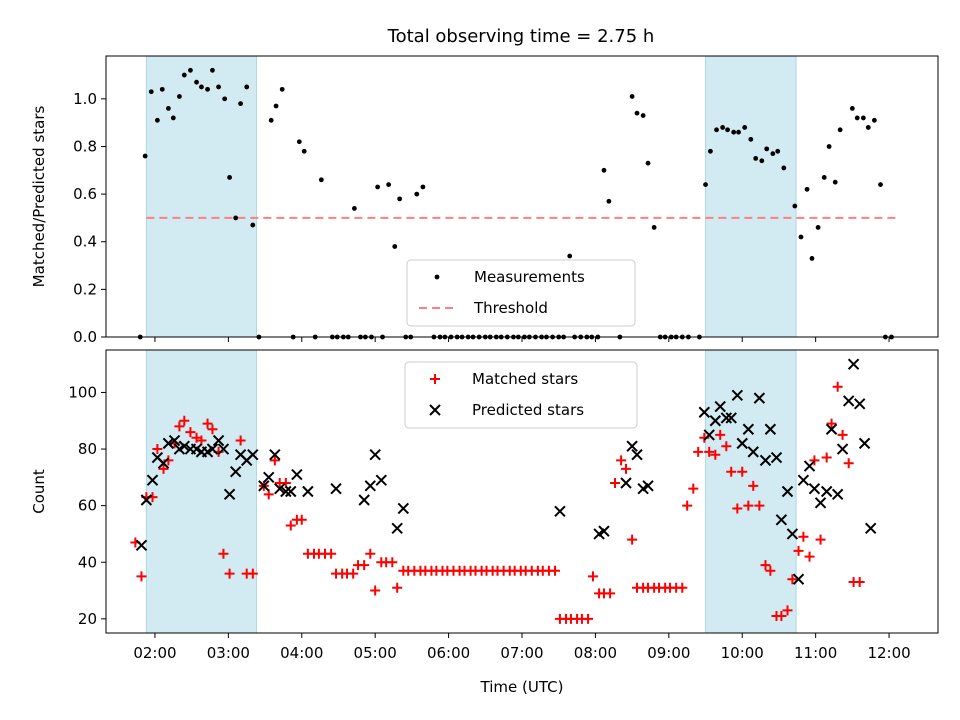 The width and height of the screenshot is (960, 720). Describe the element at coordinates (529, 277) in the screenshot. I see `legend-label-measurements: Measurements` at that location.